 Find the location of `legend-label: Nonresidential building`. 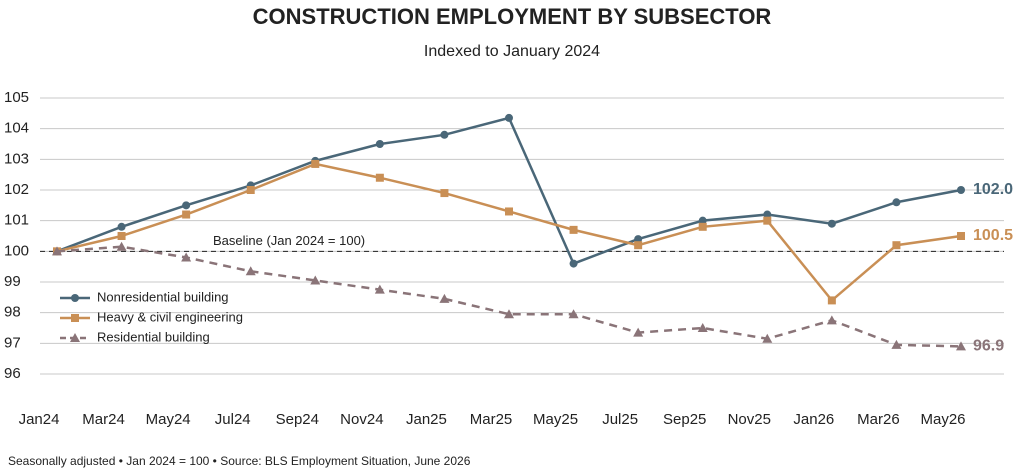

legend-label: Nonresidential building is located at coordinates (163, 296).